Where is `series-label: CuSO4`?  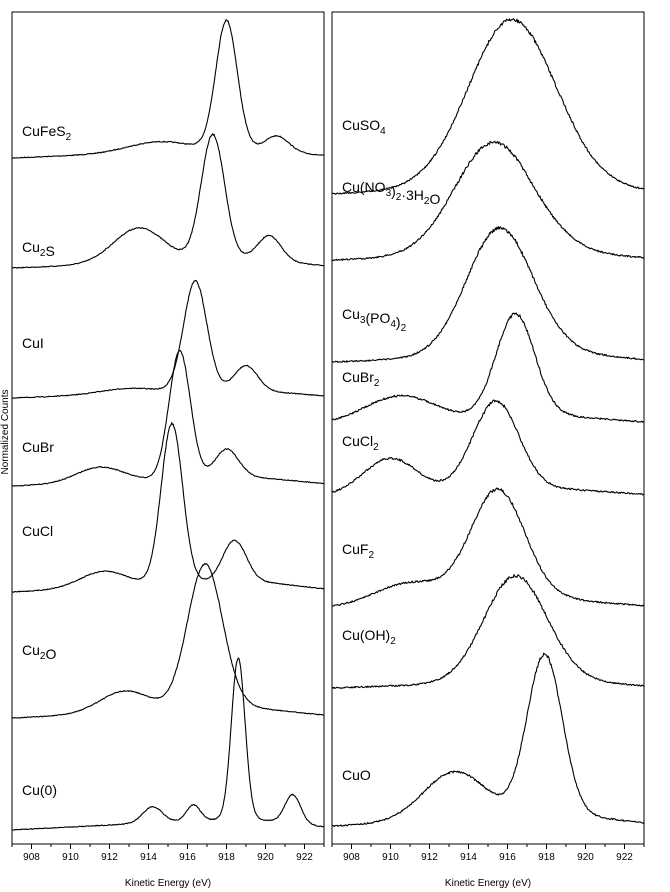
series-label: CuSO4 is located at coordinates (364, 127).